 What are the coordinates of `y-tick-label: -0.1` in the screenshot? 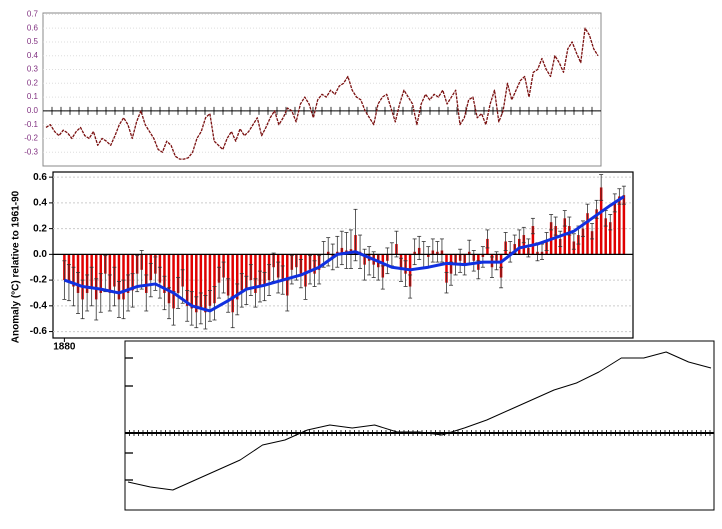 It's located at (31, 124).